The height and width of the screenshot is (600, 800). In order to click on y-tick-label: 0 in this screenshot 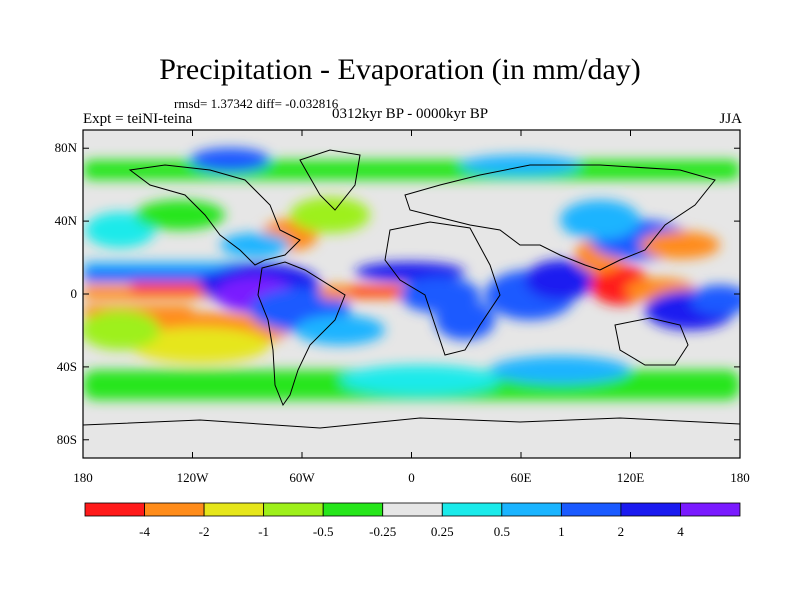, I will do `click(74, 293)`.